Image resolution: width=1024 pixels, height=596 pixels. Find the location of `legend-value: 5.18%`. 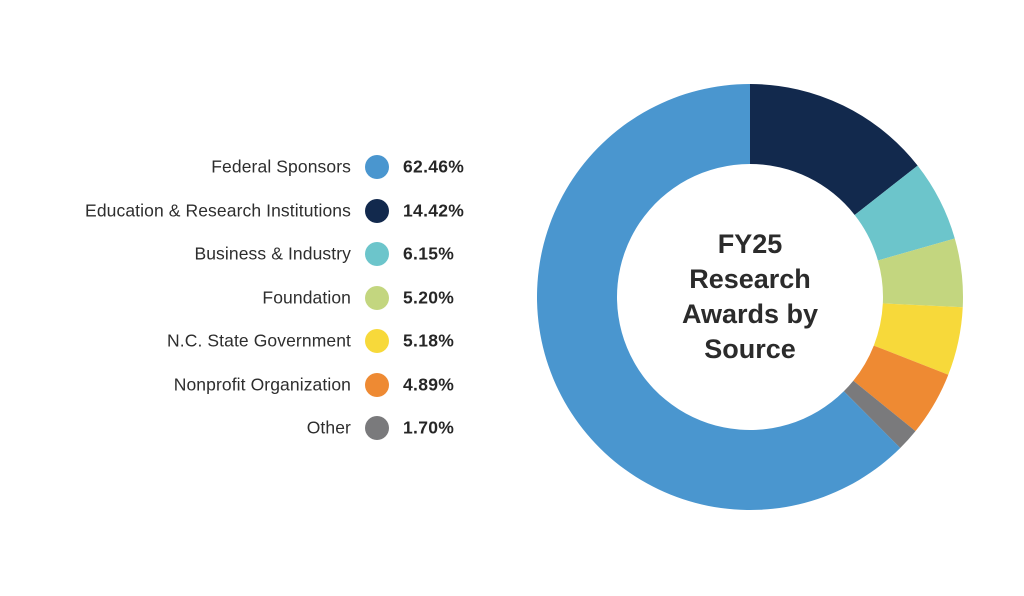

legend-value: 5.18% is located at coordinates (429, 340).